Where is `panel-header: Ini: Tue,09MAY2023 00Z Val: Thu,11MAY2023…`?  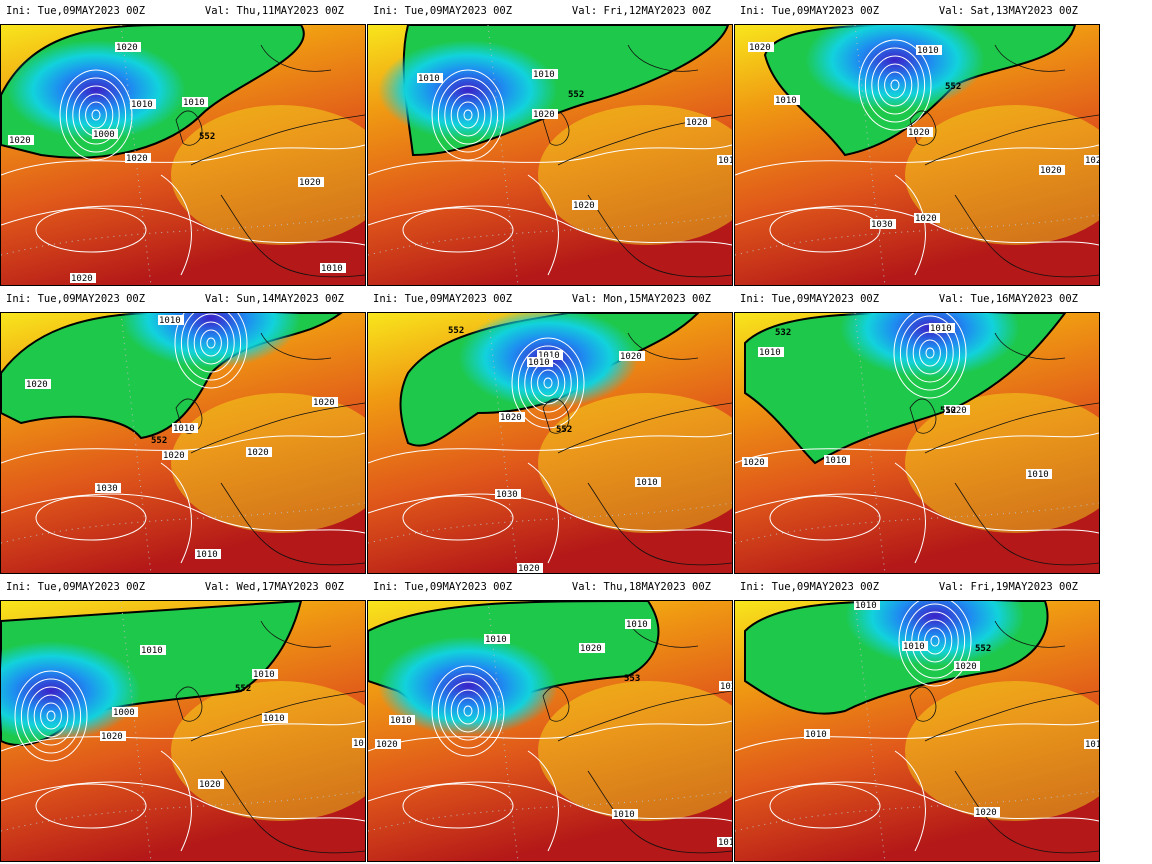 panel-header: Ini: Tue,09MAY2023 00Z Val: Thu,11MAY2023… is located at coordinates (183, 12).